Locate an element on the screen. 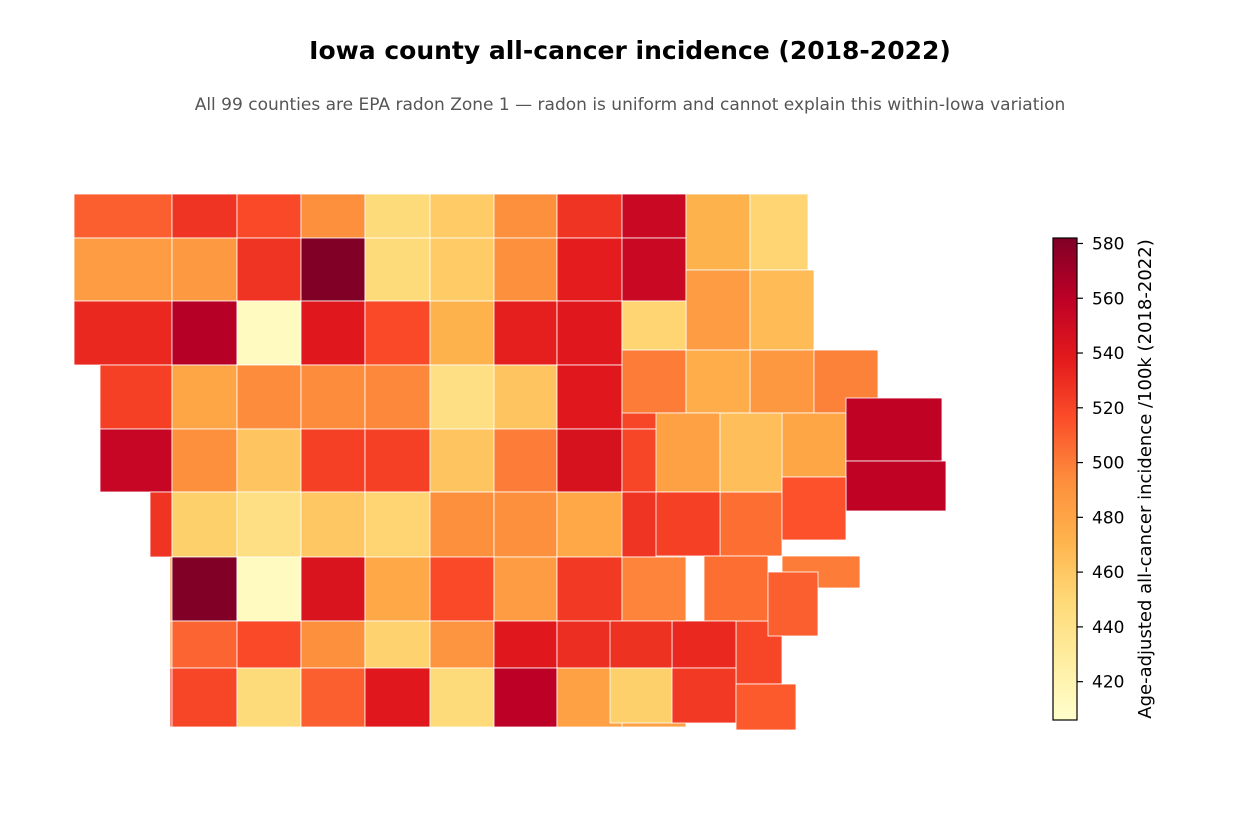 The width and height of the screenshot is (1260, 840). colorbar-tick-label: 480 is located at coordinates (1108, 518).